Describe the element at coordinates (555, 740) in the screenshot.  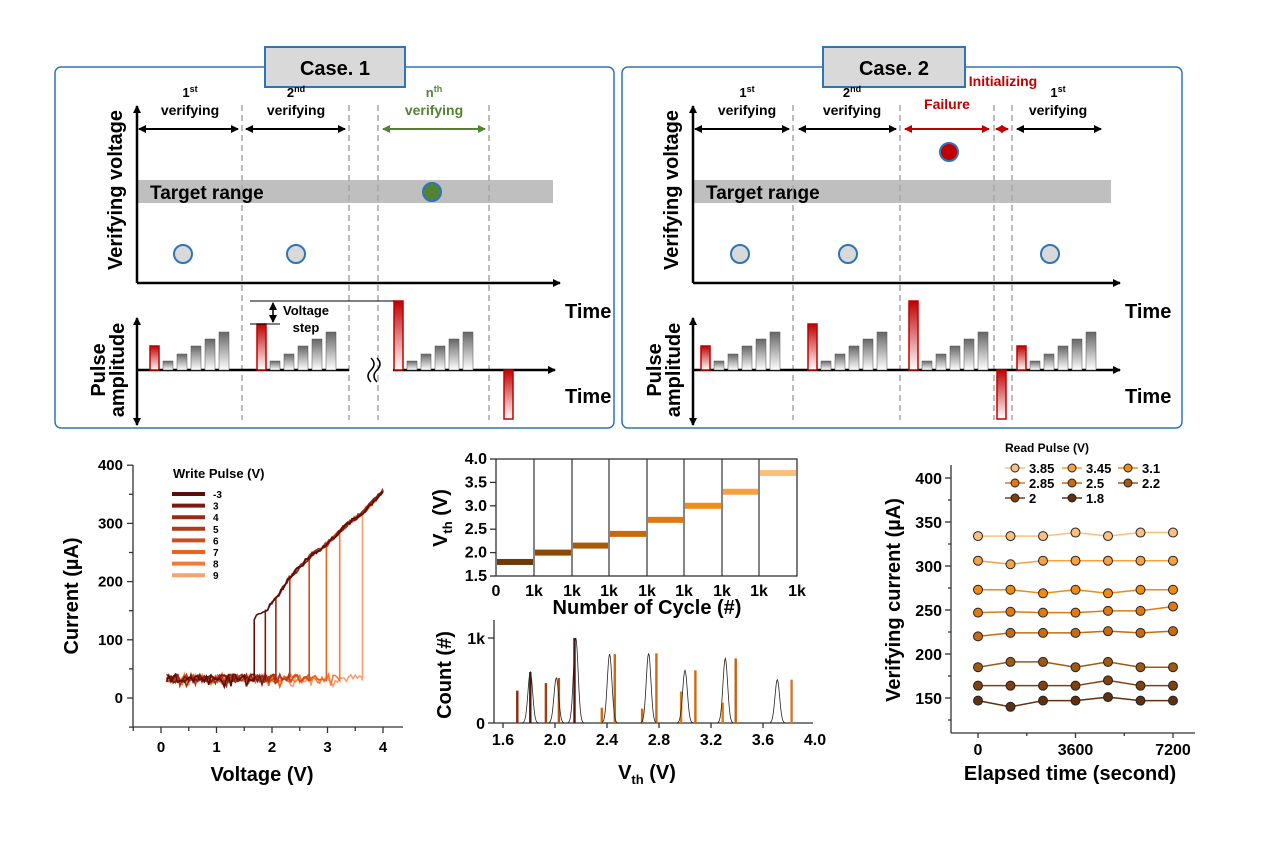
I see `tick-label: 2.0` at that location.